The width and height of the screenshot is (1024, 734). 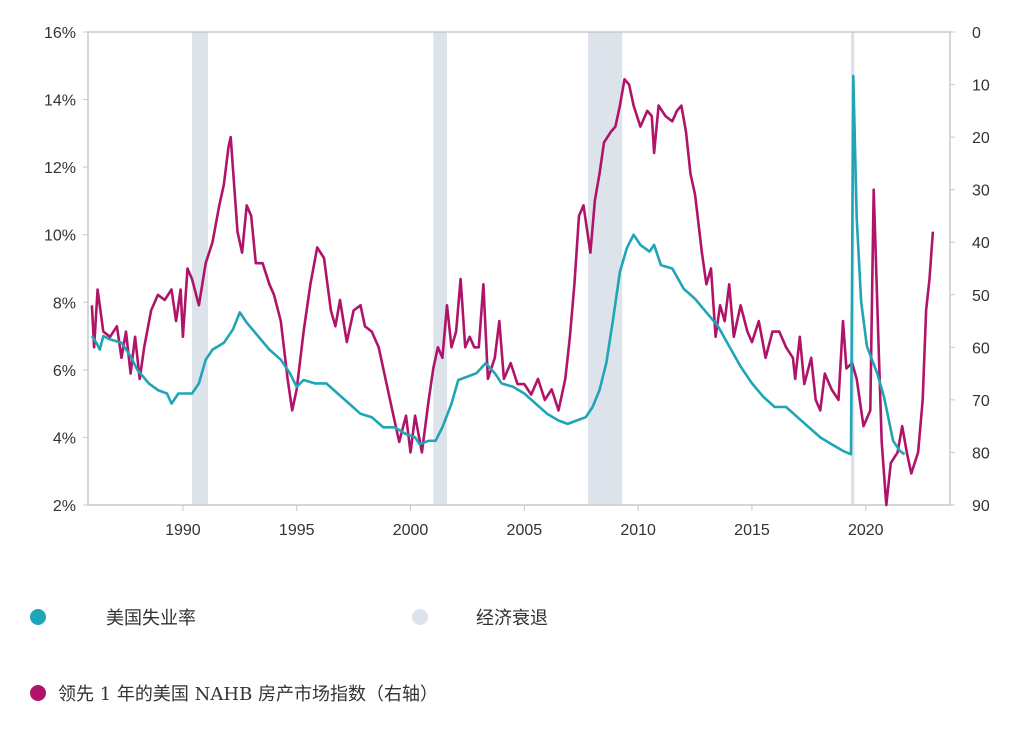 What do you see at coordinates (64, 438) in the screenshot?
I see `left-axis-tick-label: 4%` at bounding box center [64, 438].